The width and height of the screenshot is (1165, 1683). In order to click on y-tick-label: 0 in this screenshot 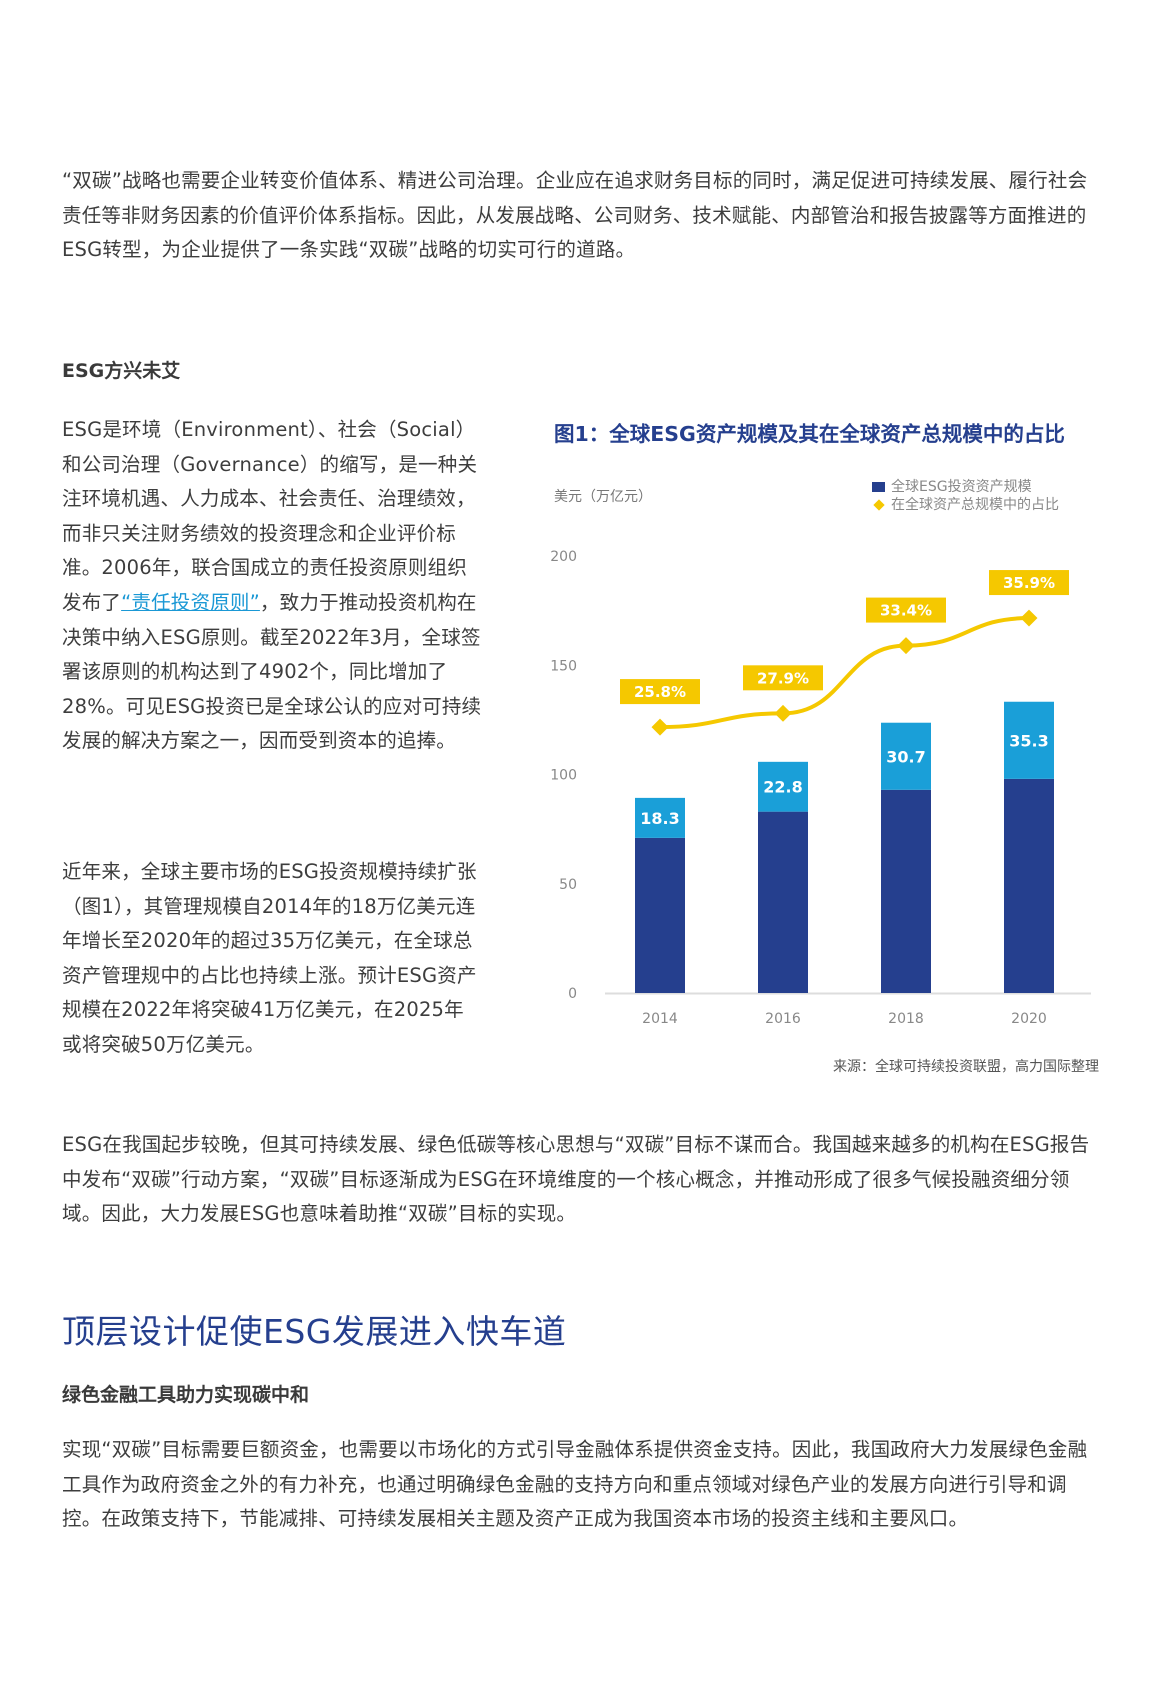, I will do `click(572, 994)`.